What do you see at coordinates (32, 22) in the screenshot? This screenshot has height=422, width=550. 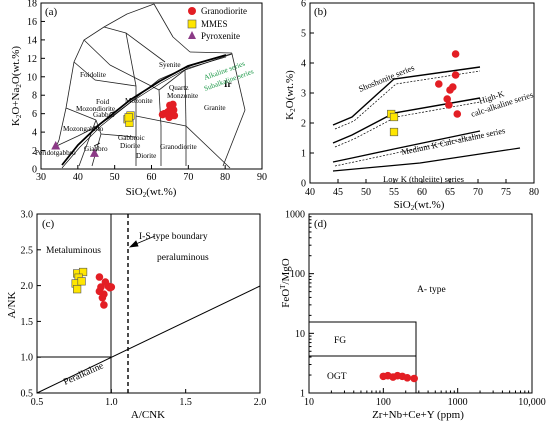 I see `tick-label: 16` at bounding box center [32, 22].